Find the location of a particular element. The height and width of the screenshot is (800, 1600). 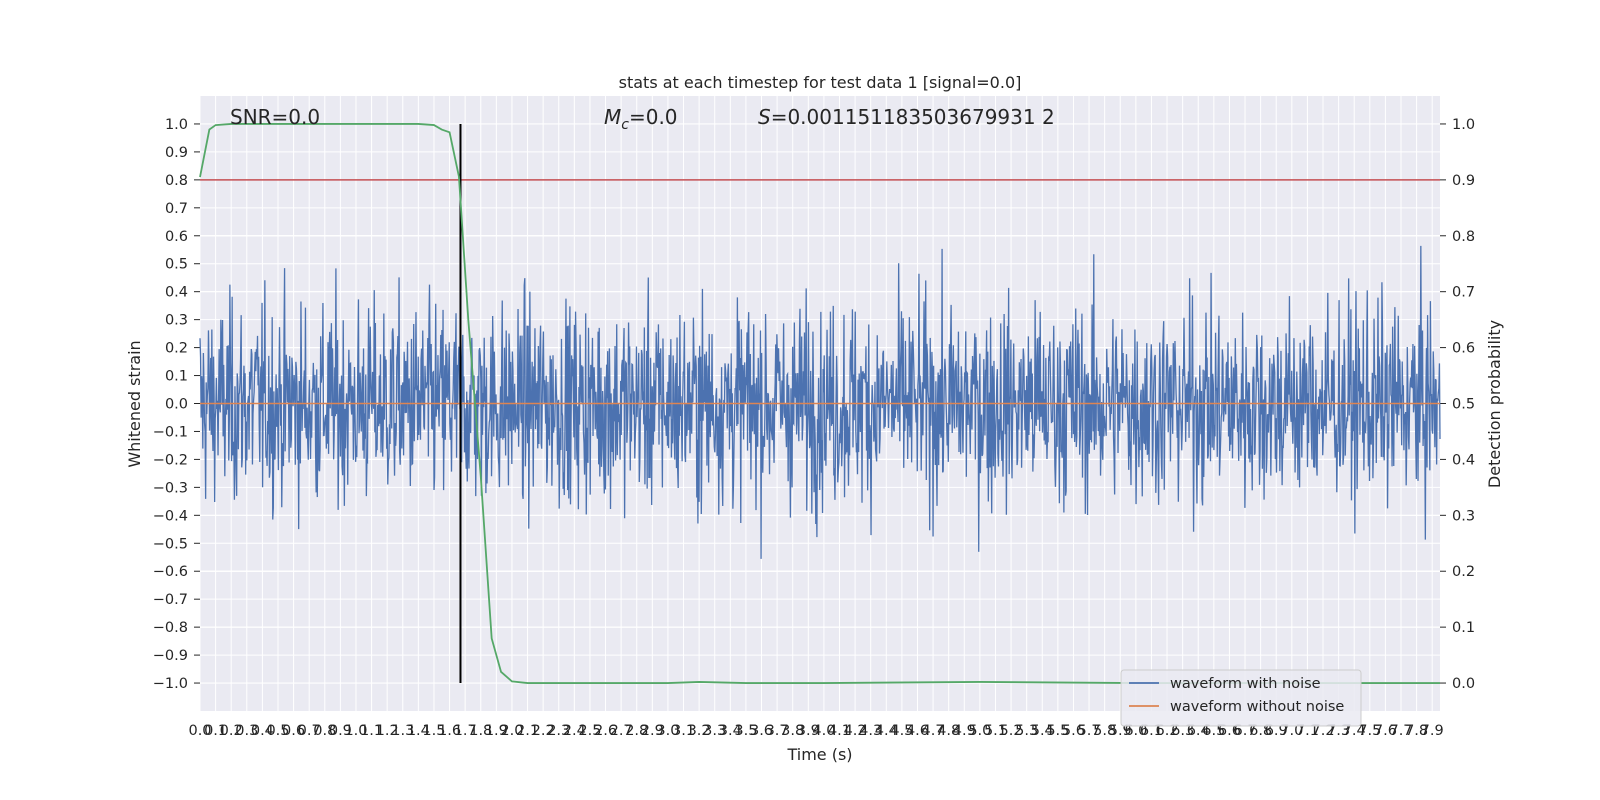

y-tick-label: 0.1 is located at coordinates (176, 377).